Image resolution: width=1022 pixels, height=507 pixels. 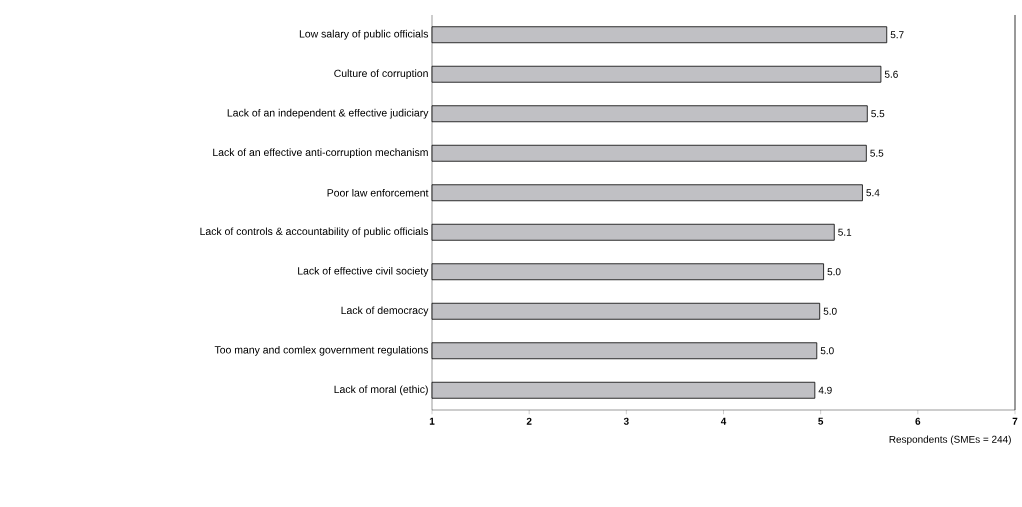 I want to click on x-tick-label: 3, so click(x=626, y=421).